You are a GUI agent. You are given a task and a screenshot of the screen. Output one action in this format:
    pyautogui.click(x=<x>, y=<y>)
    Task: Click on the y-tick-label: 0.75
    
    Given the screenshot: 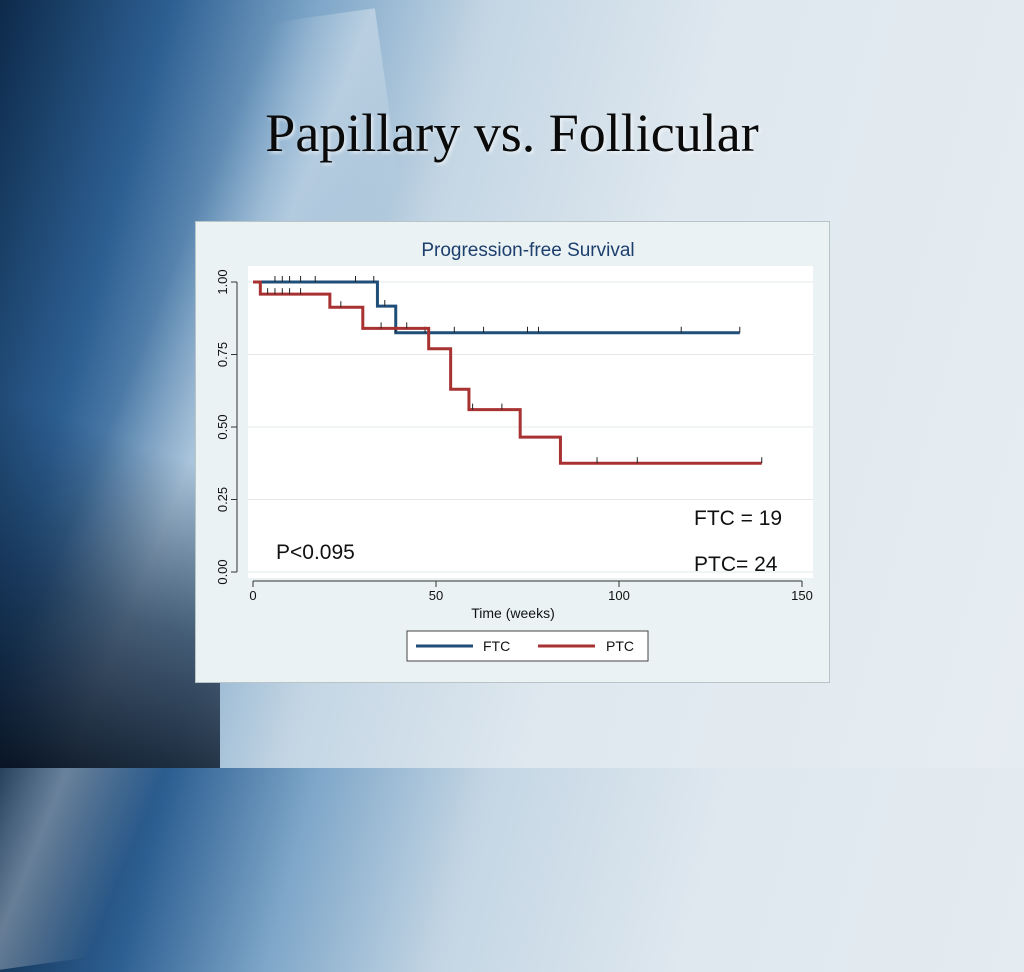 What is the action you would take?
    pyautogui.click(x=222, y=354)
    